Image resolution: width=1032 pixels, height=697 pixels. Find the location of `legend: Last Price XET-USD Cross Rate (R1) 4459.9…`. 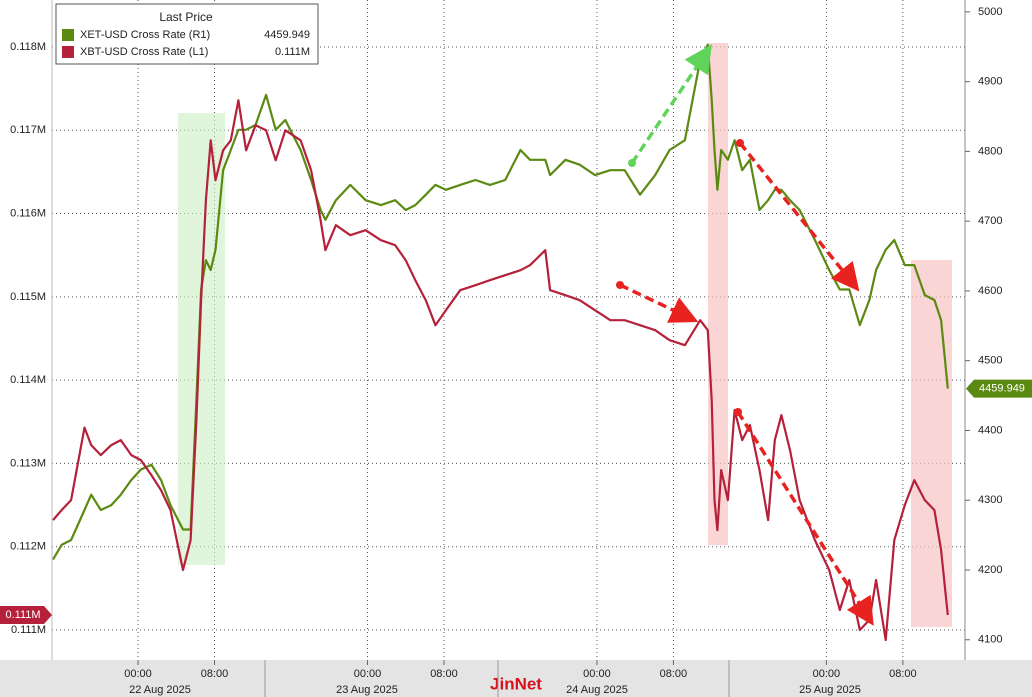

legend: Last Price XET-USD Cross Rate (R1) 4459.9… is located at coordinates (187, 34).